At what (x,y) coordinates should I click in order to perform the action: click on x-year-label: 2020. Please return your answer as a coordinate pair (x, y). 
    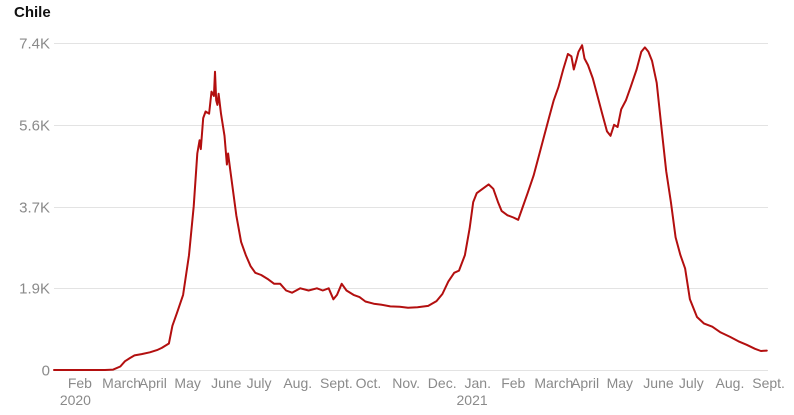
    Looking at the image, I should click on (75, 400).